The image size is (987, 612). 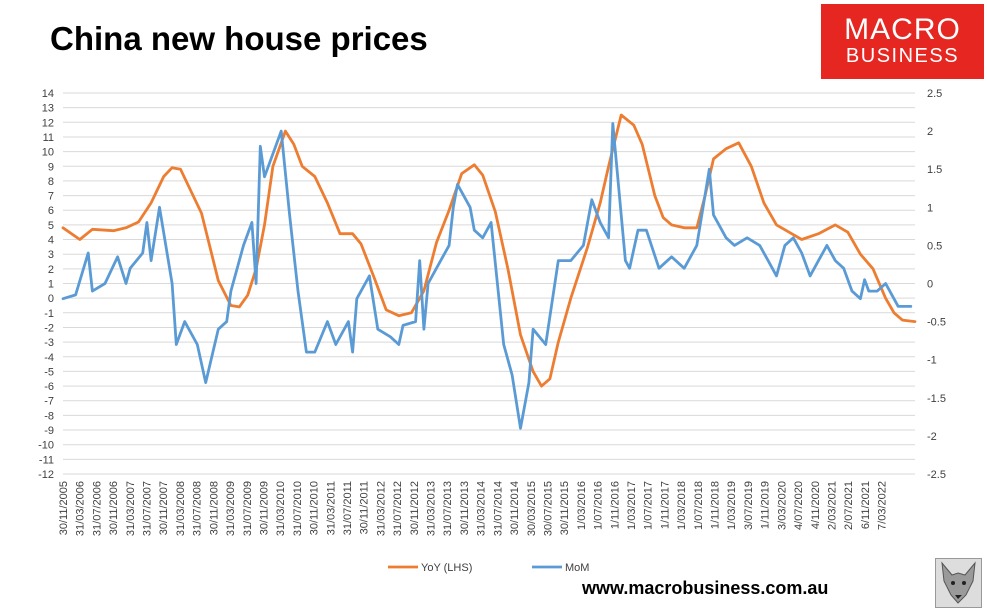 What do you see at coordinates (548, 508) in the screenshot?
I see `x-tick-label: 30/07/2015` at bounding box center [548, 508].